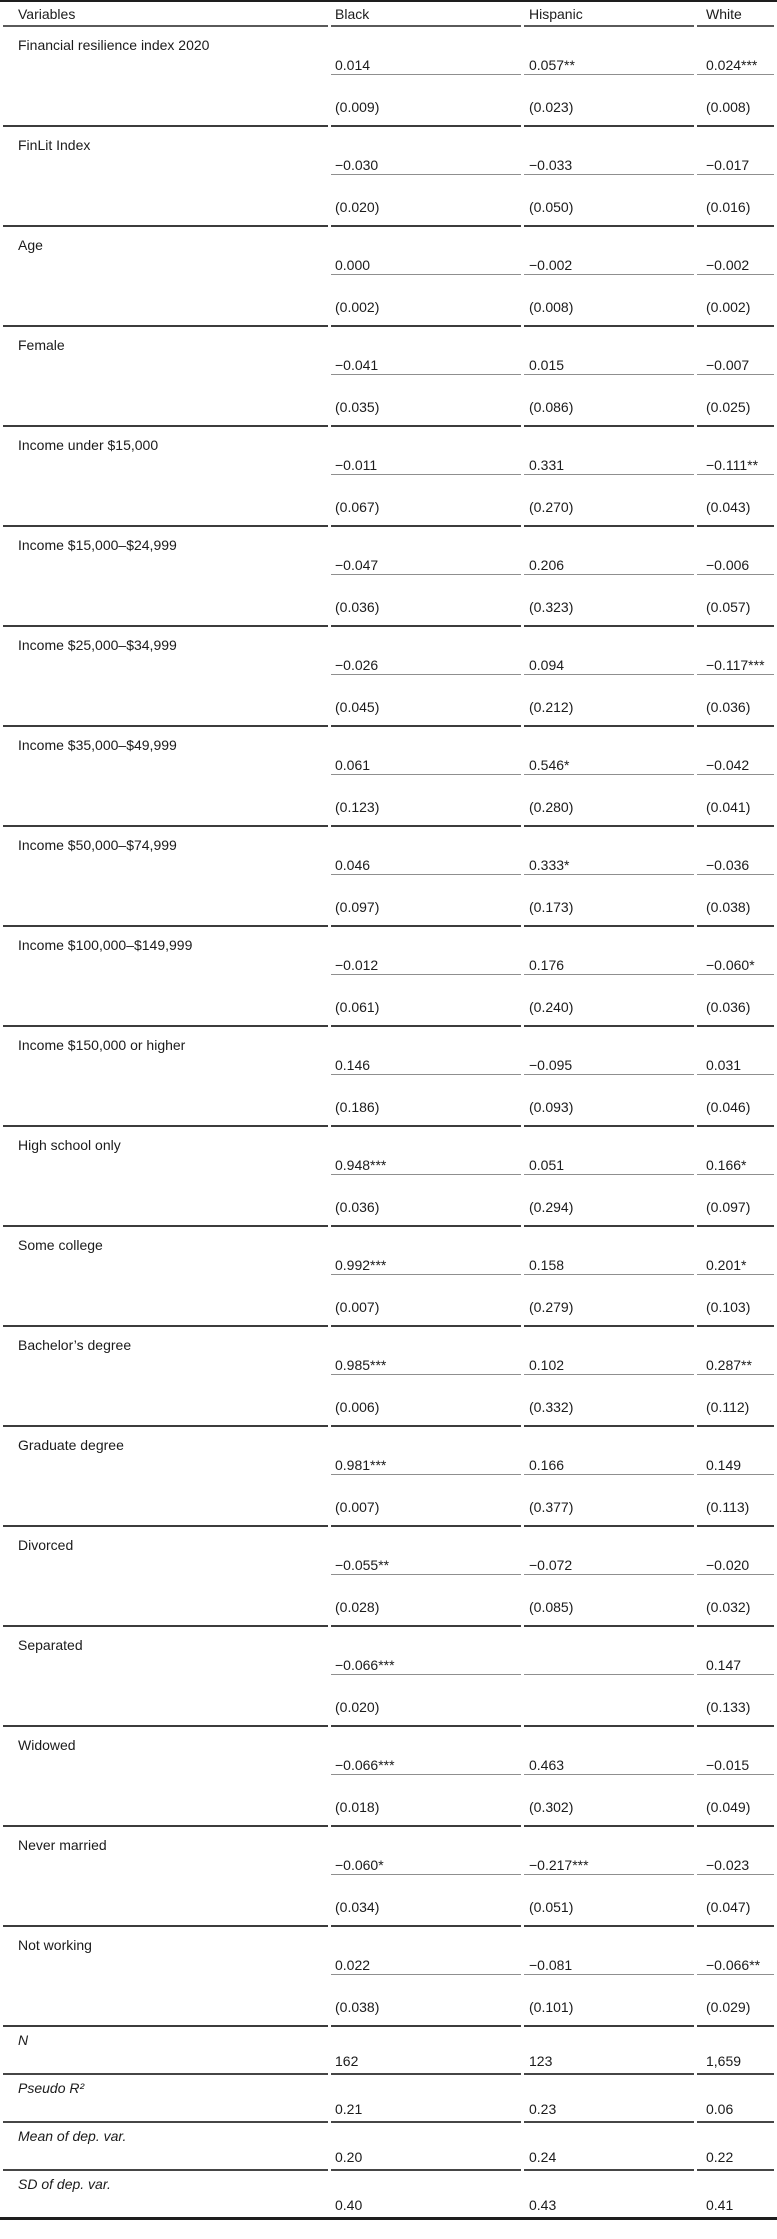 This screenshot has height=2239, width=777. I want to click on coefficient-row: 0.992*** 0.158 0.201*, so click(388, 1265).